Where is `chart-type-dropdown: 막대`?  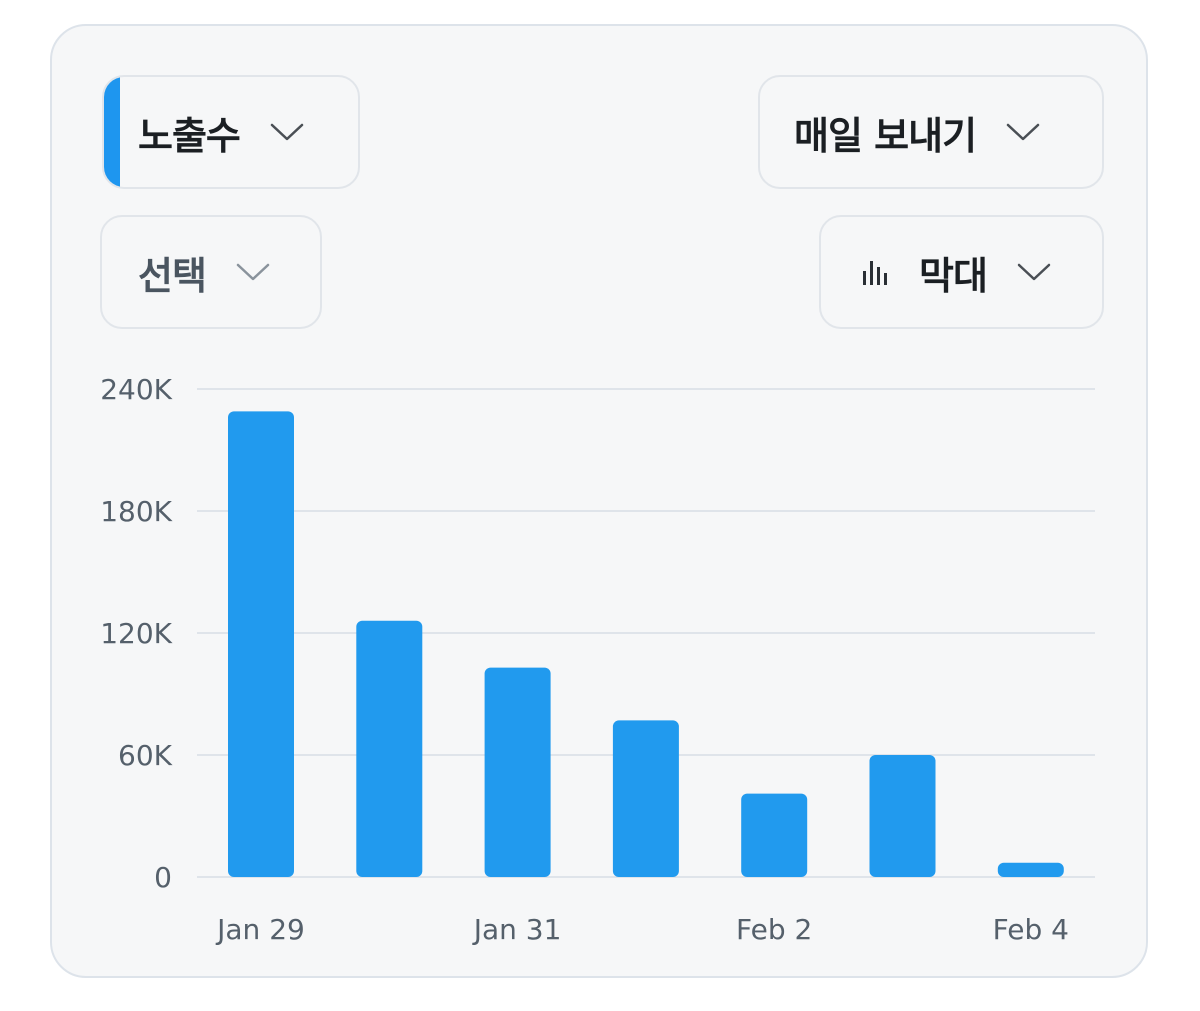
chart-type-dropdown: 막대 is located at coordinates (961, 272).